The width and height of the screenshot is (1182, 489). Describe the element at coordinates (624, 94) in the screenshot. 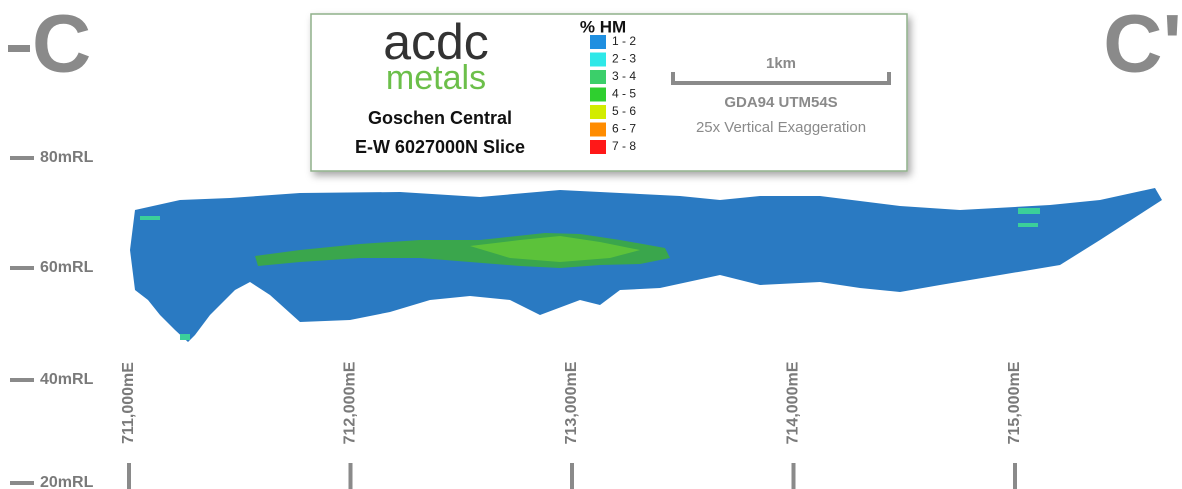

I see `legend-label: 4 - 5` at that location.